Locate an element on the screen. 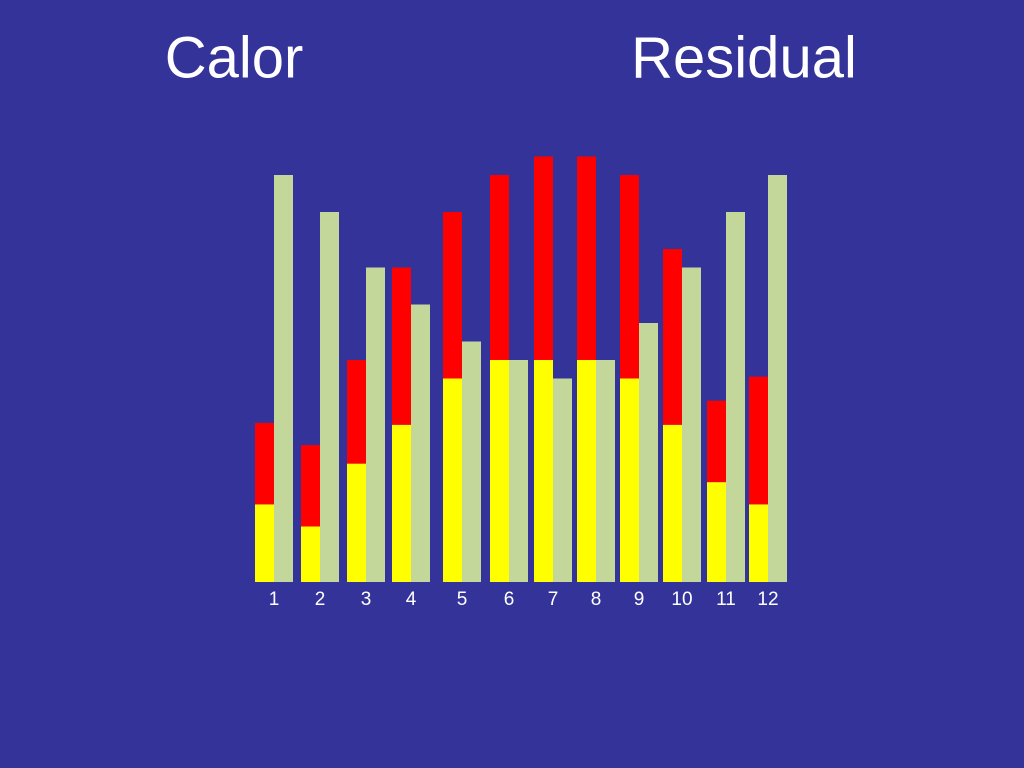 The width and height of the screenshot is (1024, 768). title-left: Calor is located at coordinates (234, 57).